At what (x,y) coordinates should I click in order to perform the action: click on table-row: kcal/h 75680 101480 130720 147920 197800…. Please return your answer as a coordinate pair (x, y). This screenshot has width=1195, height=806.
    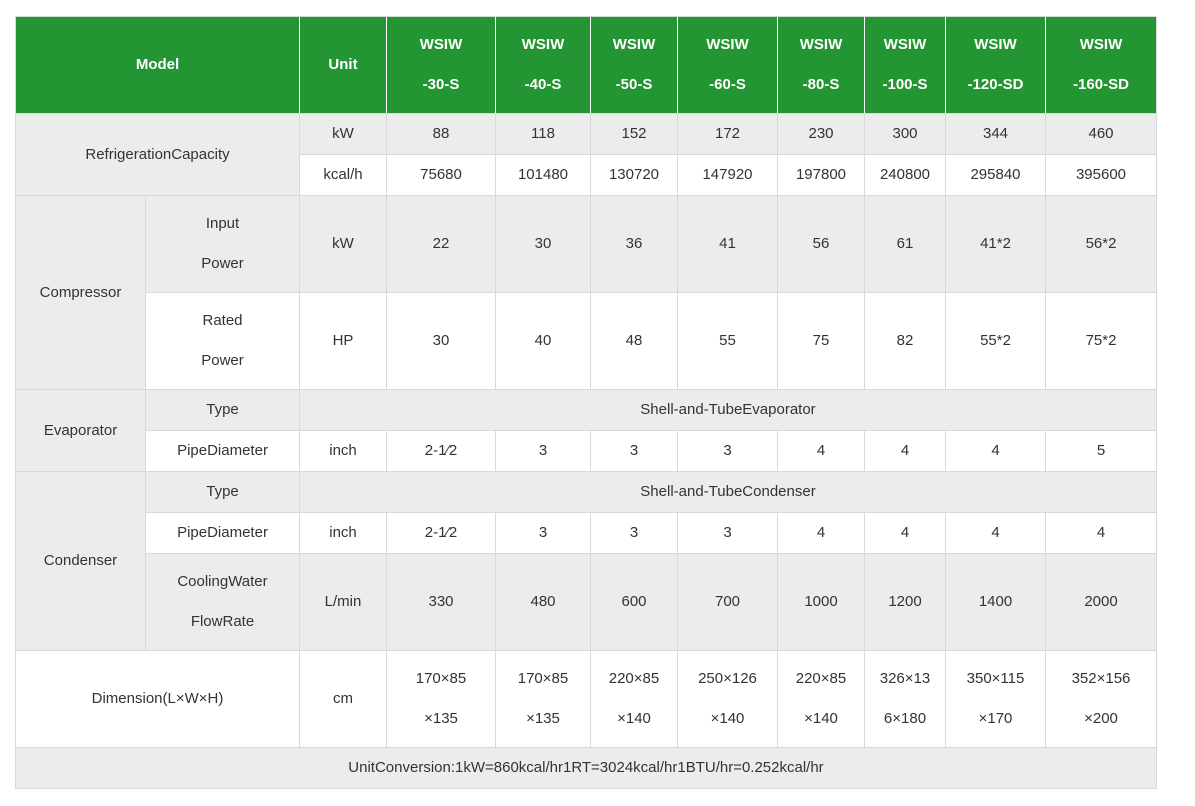
    Looking at the image, I should click on (586, 175).